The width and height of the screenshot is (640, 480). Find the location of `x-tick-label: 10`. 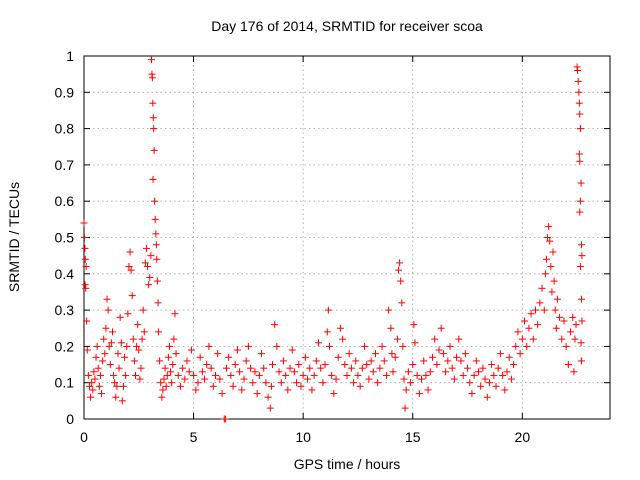

x-tick-label: 10 is located at coordinates (303, 437).